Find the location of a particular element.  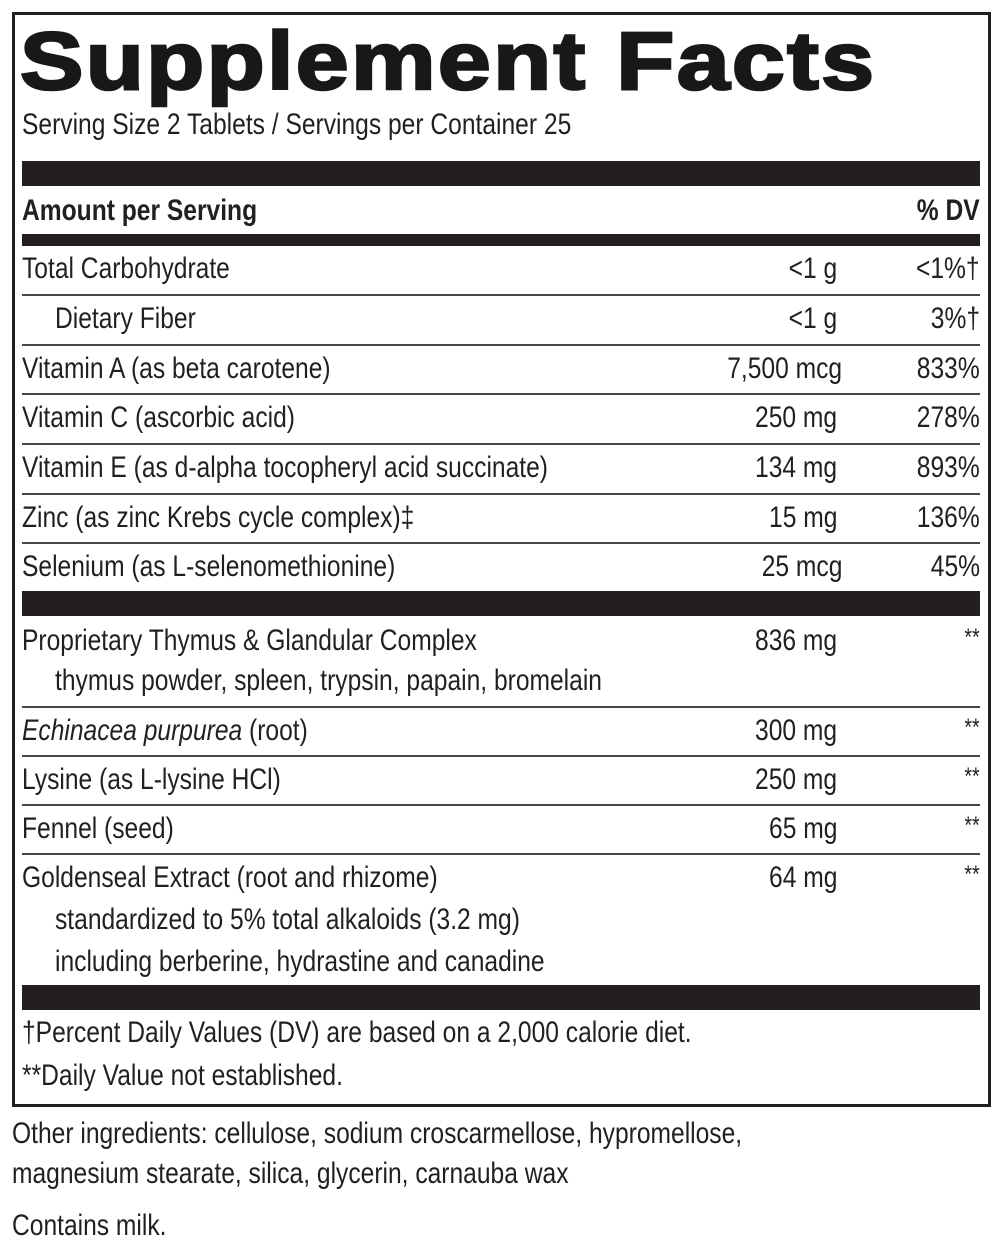

nutrient-name: Total Carbohydrate is located at coordinates (126, 268).